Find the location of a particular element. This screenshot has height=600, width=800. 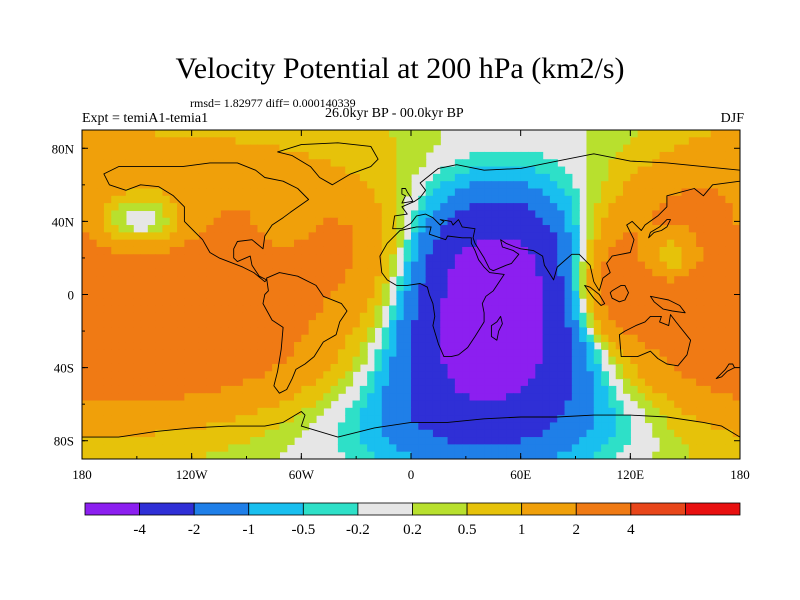

colorbar-label: -1 is located at coordinates (249, 530).